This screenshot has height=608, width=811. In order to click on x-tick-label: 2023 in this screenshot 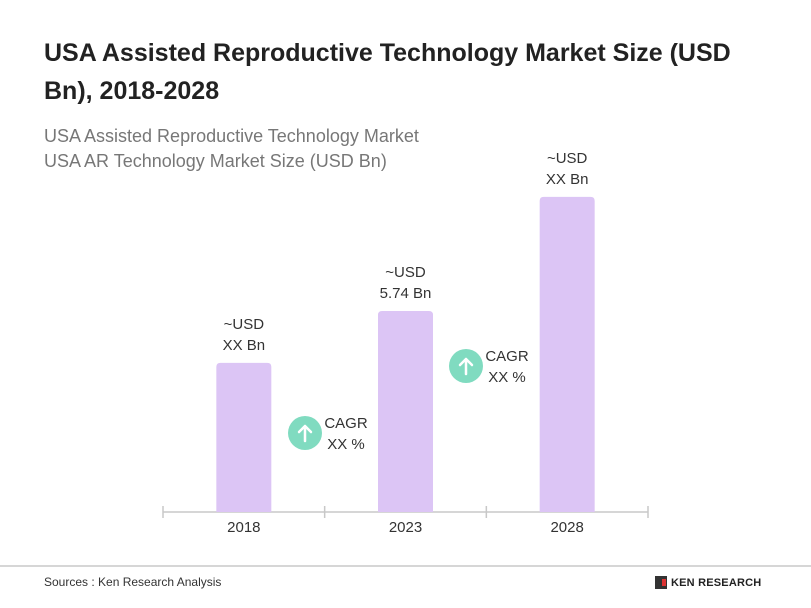, I will do `click(405, 527)`.